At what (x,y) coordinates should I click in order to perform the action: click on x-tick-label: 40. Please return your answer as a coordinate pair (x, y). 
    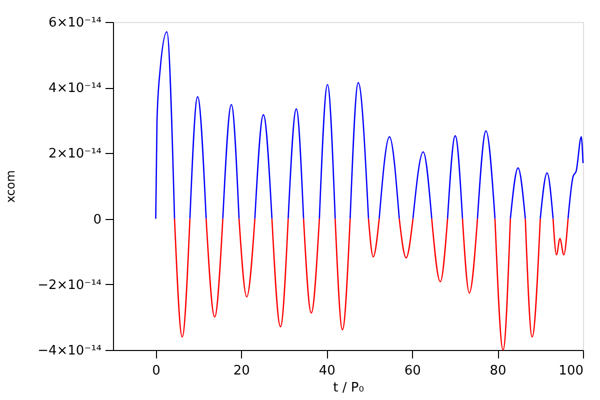
    Looking at the image, I should click on (327, 371).